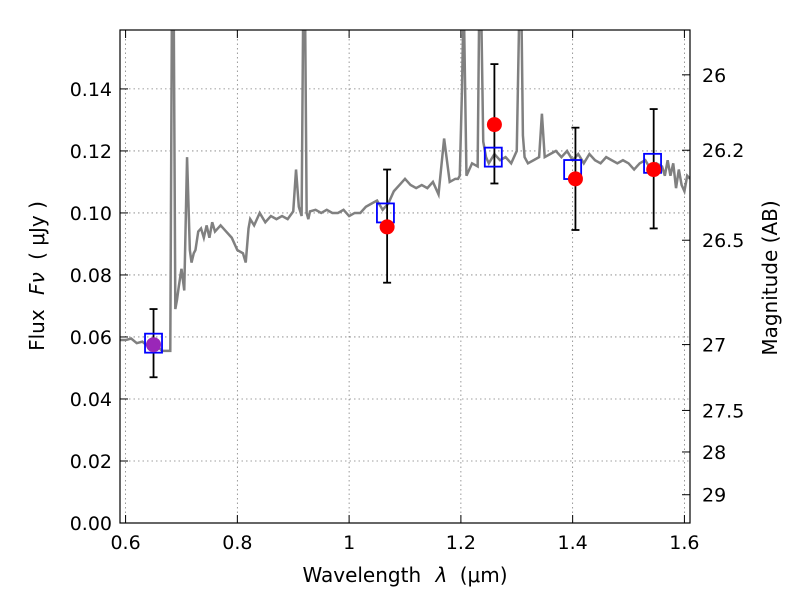  I want to click on y-tick-label: 0.10, so click(91, 214).